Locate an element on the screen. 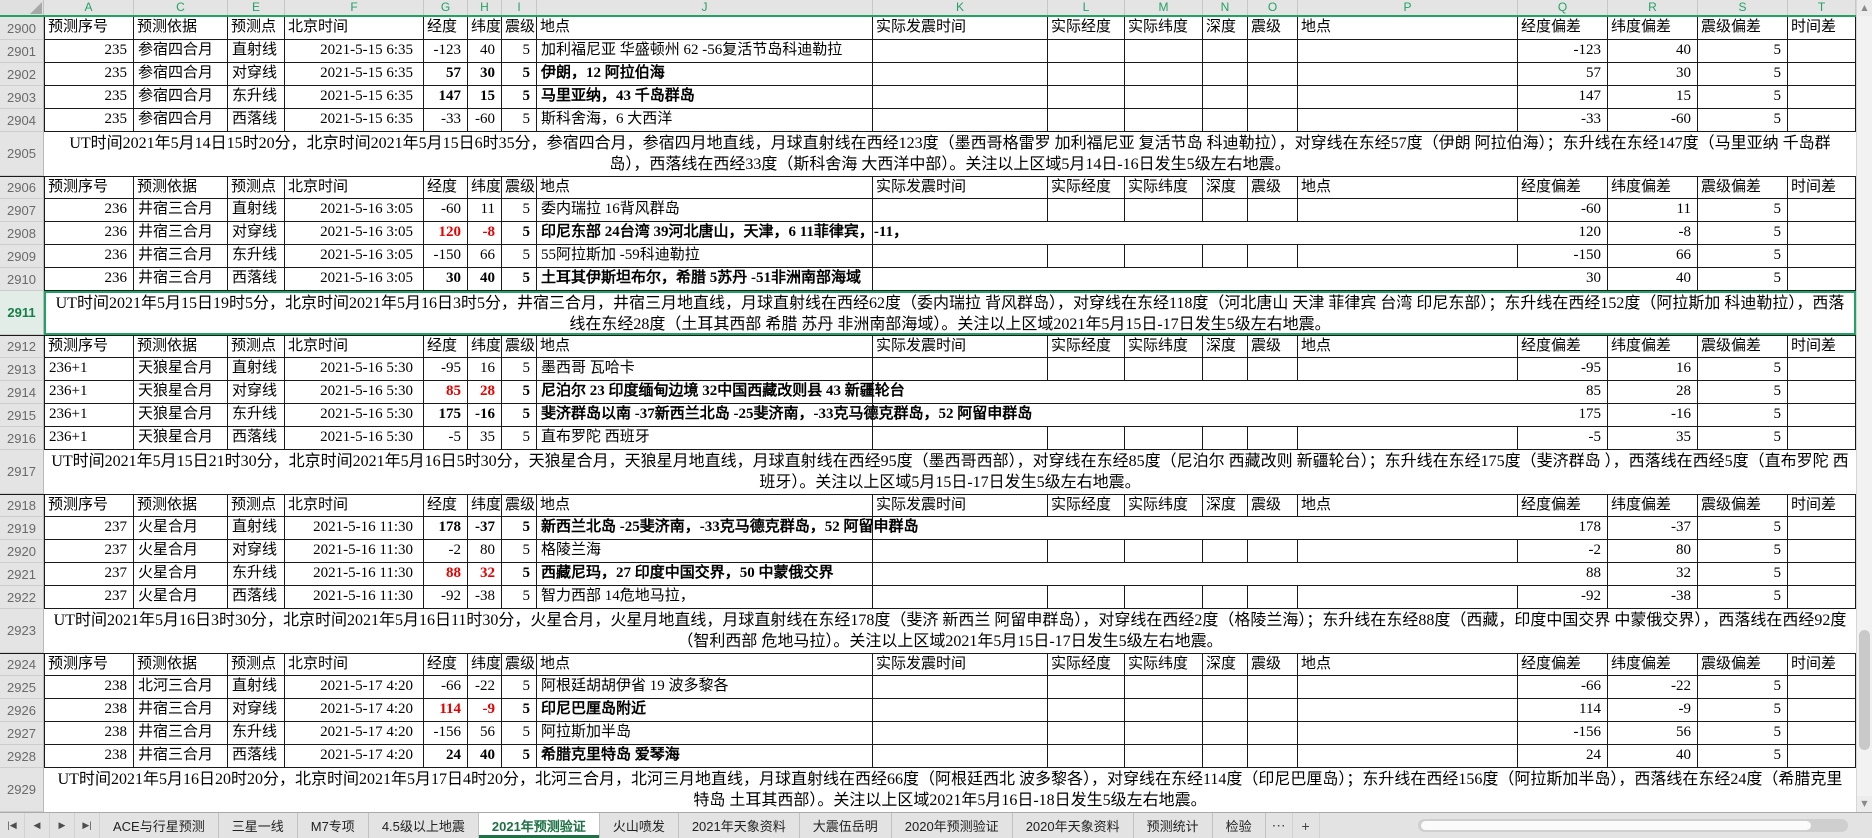 This screenshot has width=1872, height=838. cell-L2919 is located at coordinates (1086, 528).